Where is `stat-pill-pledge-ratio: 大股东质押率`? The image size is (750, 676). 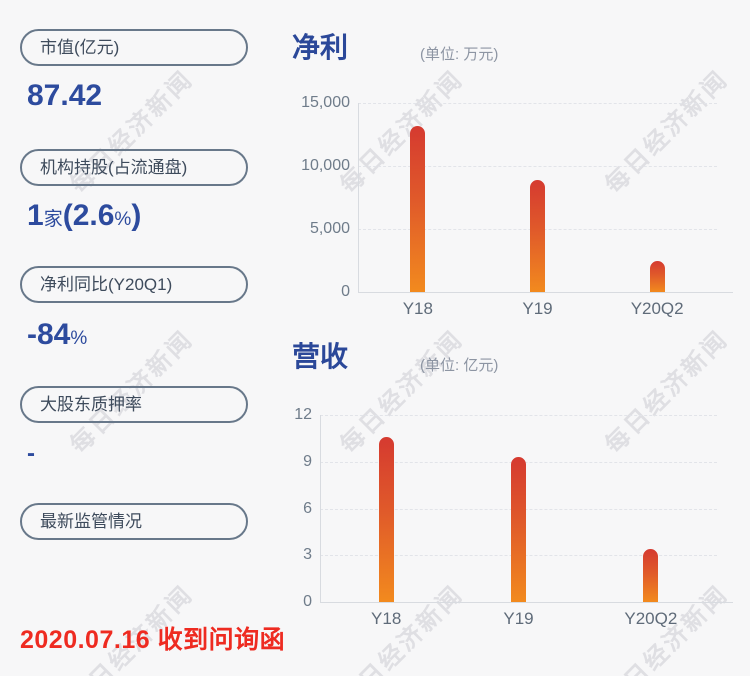 stat-pill-pledge-ratio: 大股东质押率 is located at coordinates (134, 404).